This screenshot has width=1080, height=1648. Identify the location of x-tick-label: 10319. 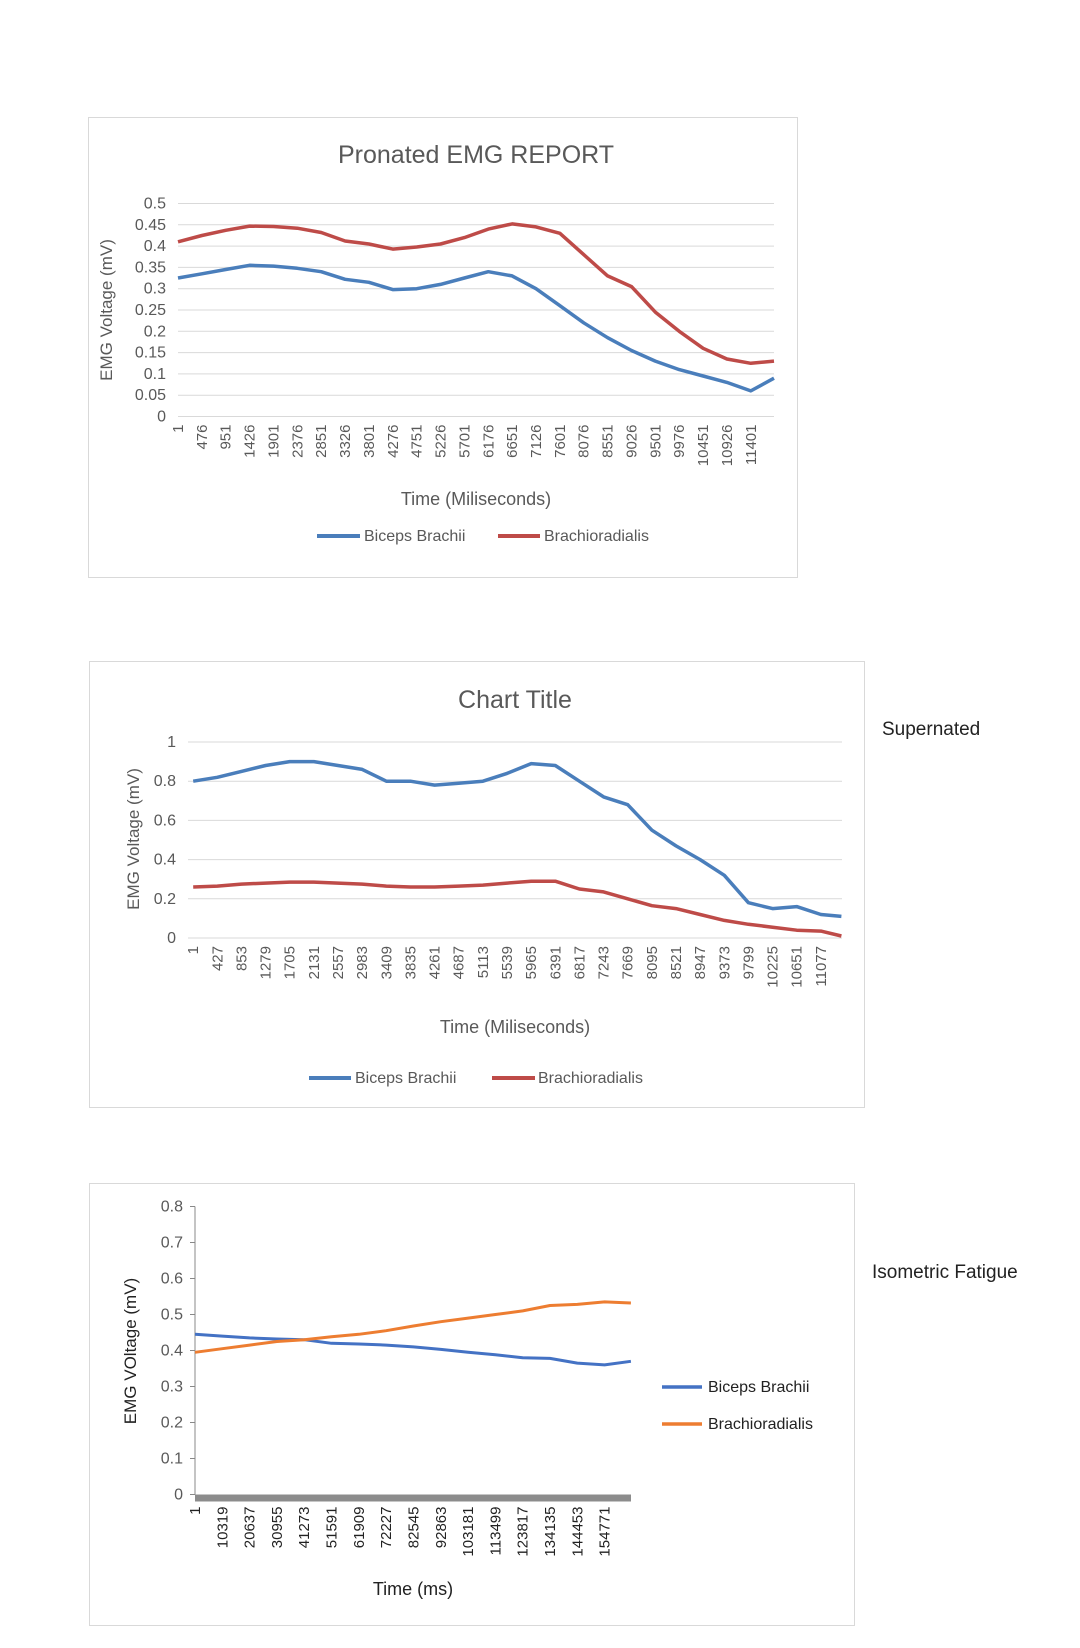
(222, 1528).